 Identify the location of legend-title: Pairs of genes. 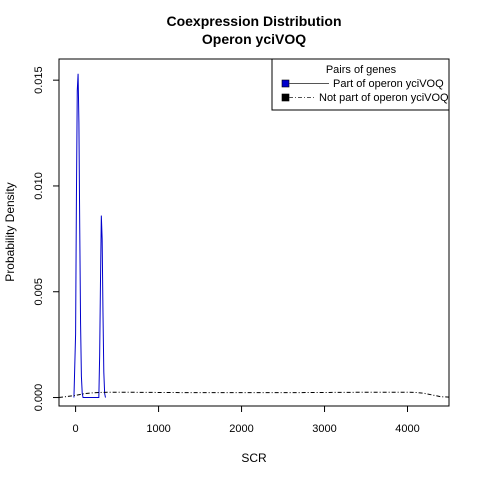
(361, 70).